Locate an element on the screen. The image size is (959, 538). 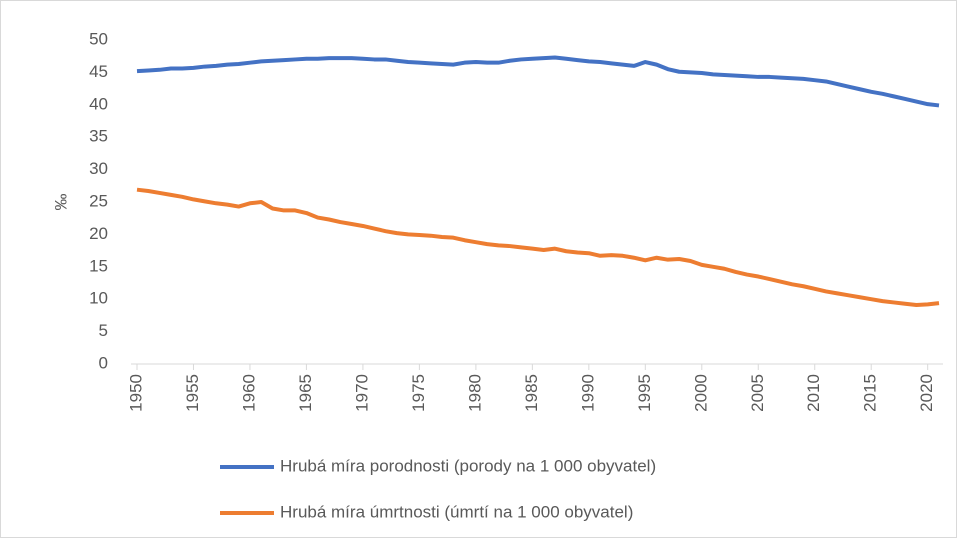
x-tick-label: 1965 is located at coordinates (305, 393).